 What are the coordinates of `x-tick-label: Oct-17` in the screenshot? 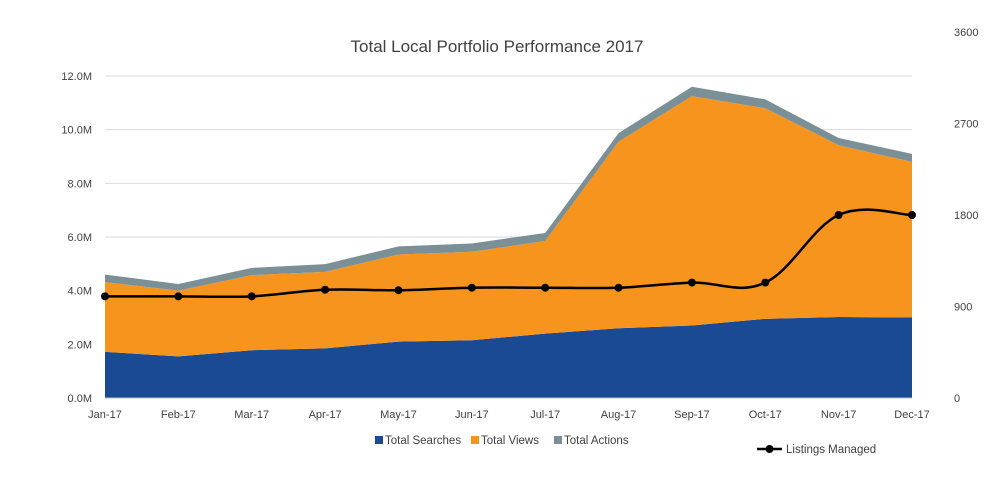 It's located at (765, 415).